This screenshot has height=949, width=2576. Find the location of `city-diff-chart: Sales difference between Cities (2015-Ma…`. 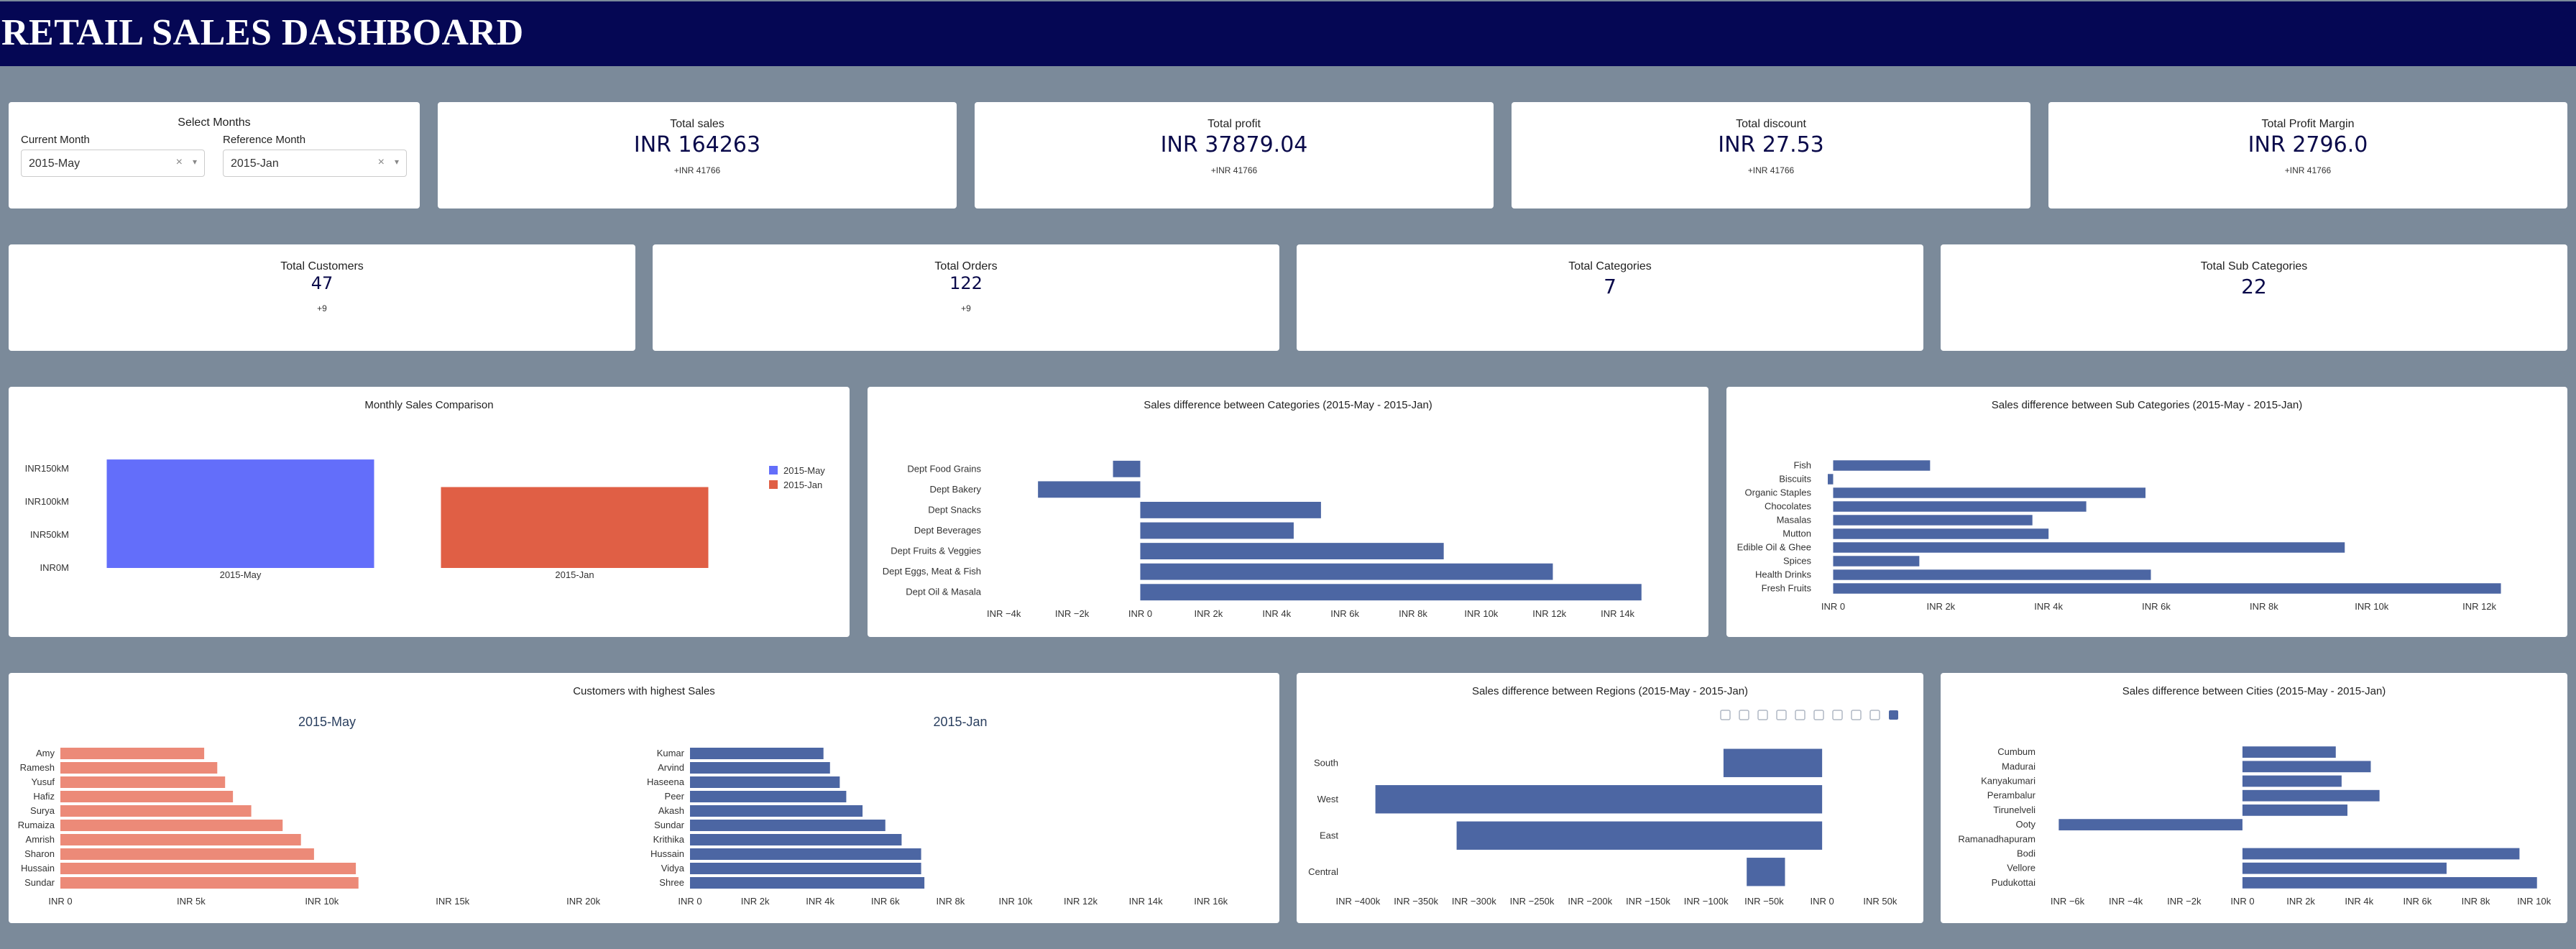

city-diff-chart: Sales difference between Cities (2015-Ma… is located at coordinates (2254, 798).